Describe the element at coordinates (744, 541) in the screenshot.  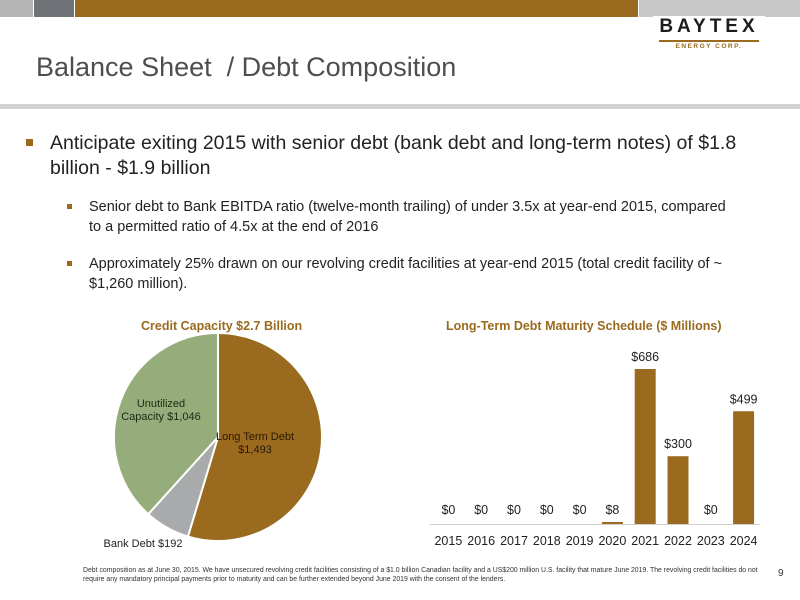
I see `x-tick-label: 2024` at that location.